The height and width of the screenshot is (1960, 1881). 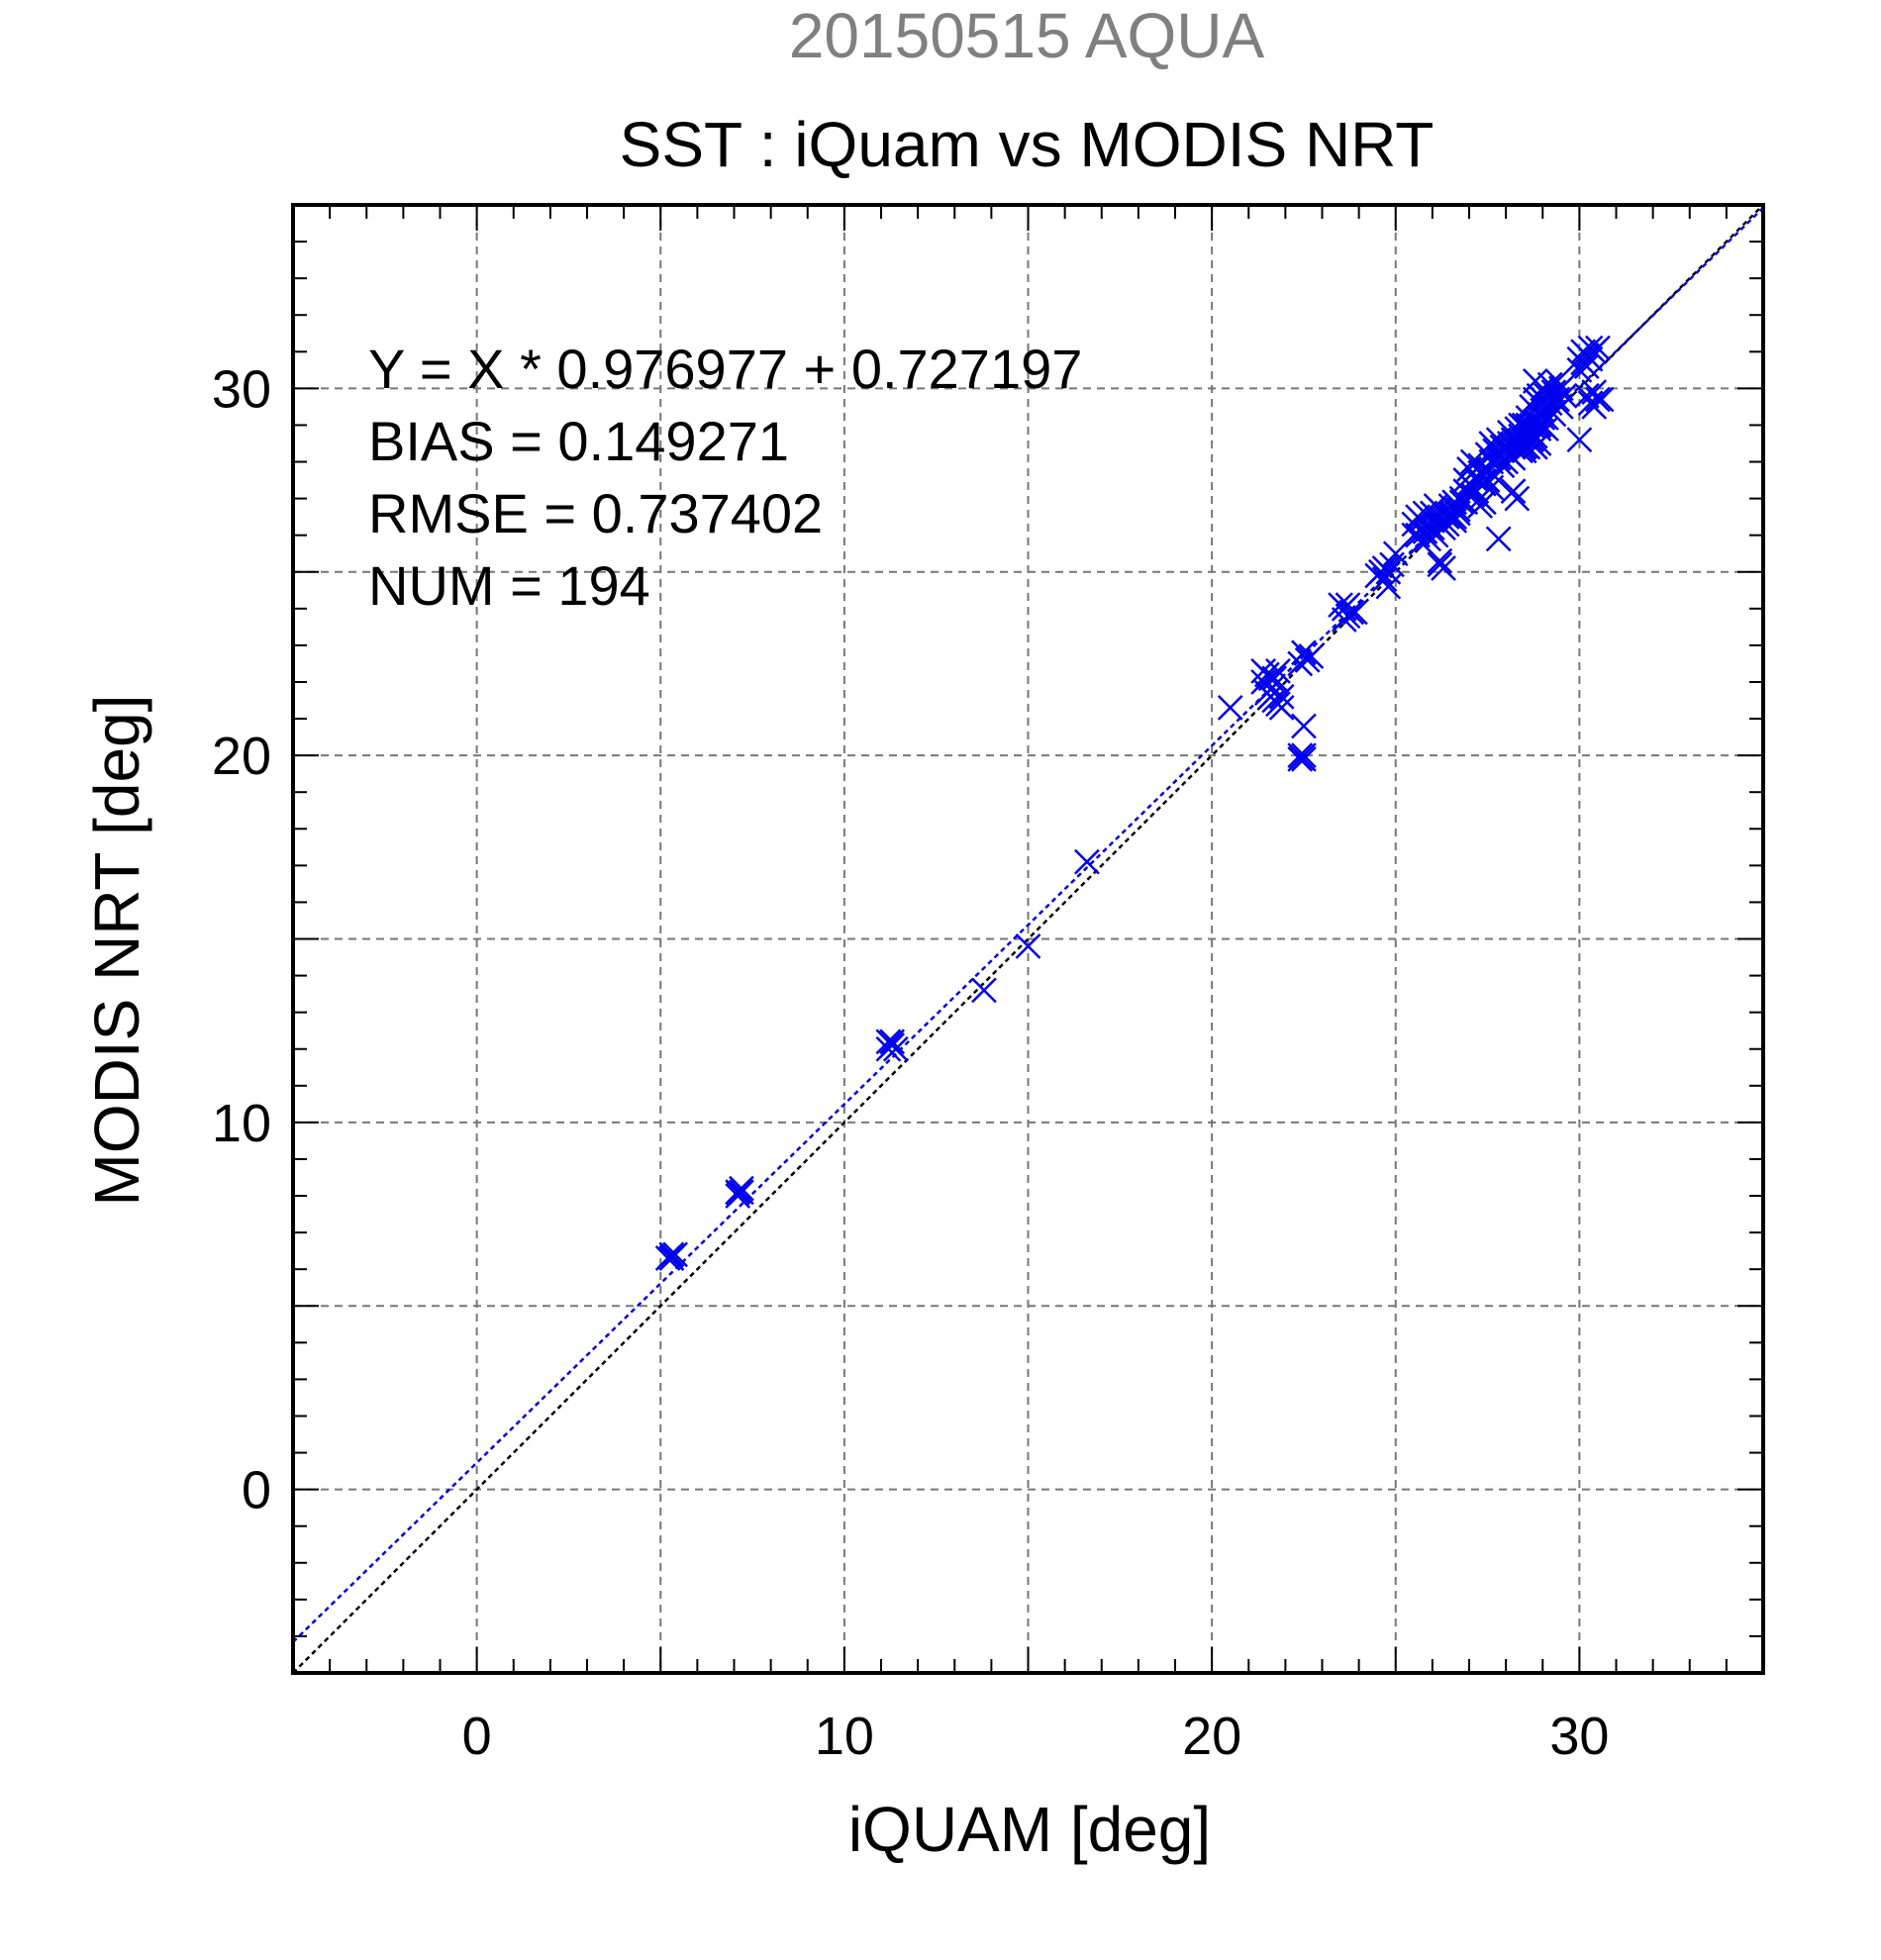 I want to click on y-tick-label: 0, so click(x=256, y=1490).